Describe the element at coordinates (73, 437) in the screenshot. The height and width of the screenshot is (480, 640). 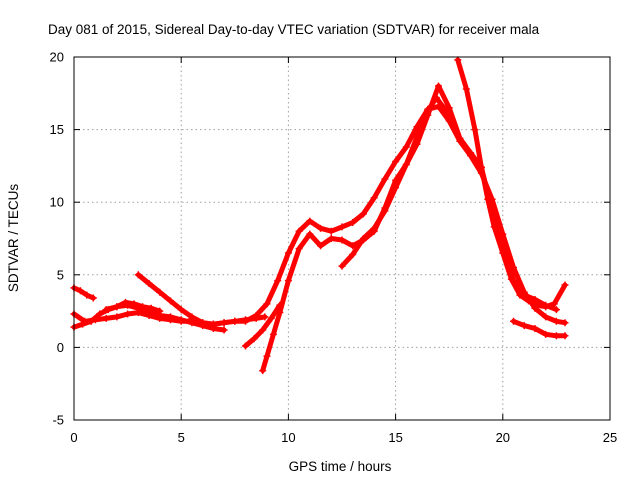
I see `x-tick-label: 0` at that location.